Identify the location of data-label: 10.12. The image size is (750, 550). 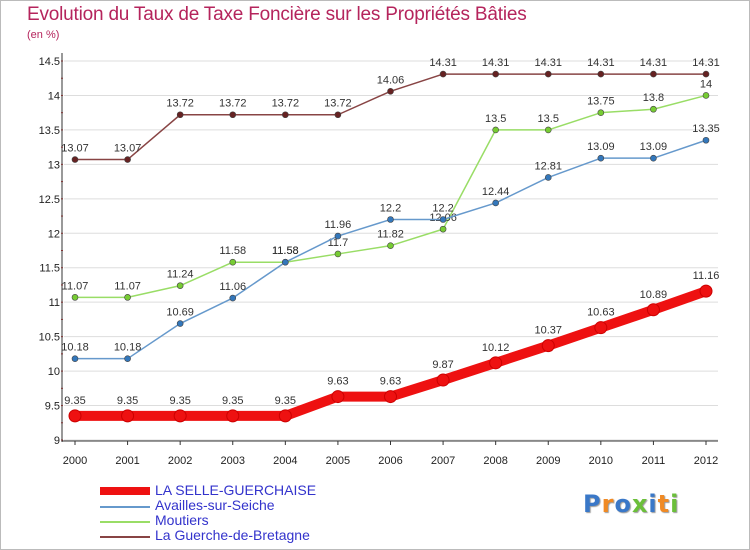
(496, 348).